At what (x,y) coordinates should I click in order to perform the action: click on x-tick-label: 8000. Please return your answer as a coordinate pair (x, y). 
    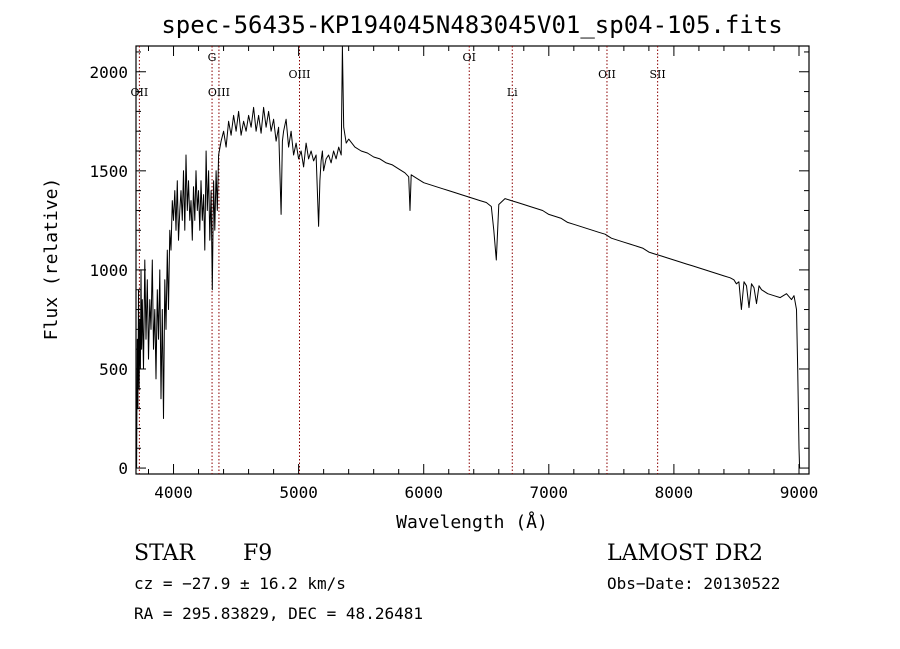
    Looking at the image, I should click on (674, 492).